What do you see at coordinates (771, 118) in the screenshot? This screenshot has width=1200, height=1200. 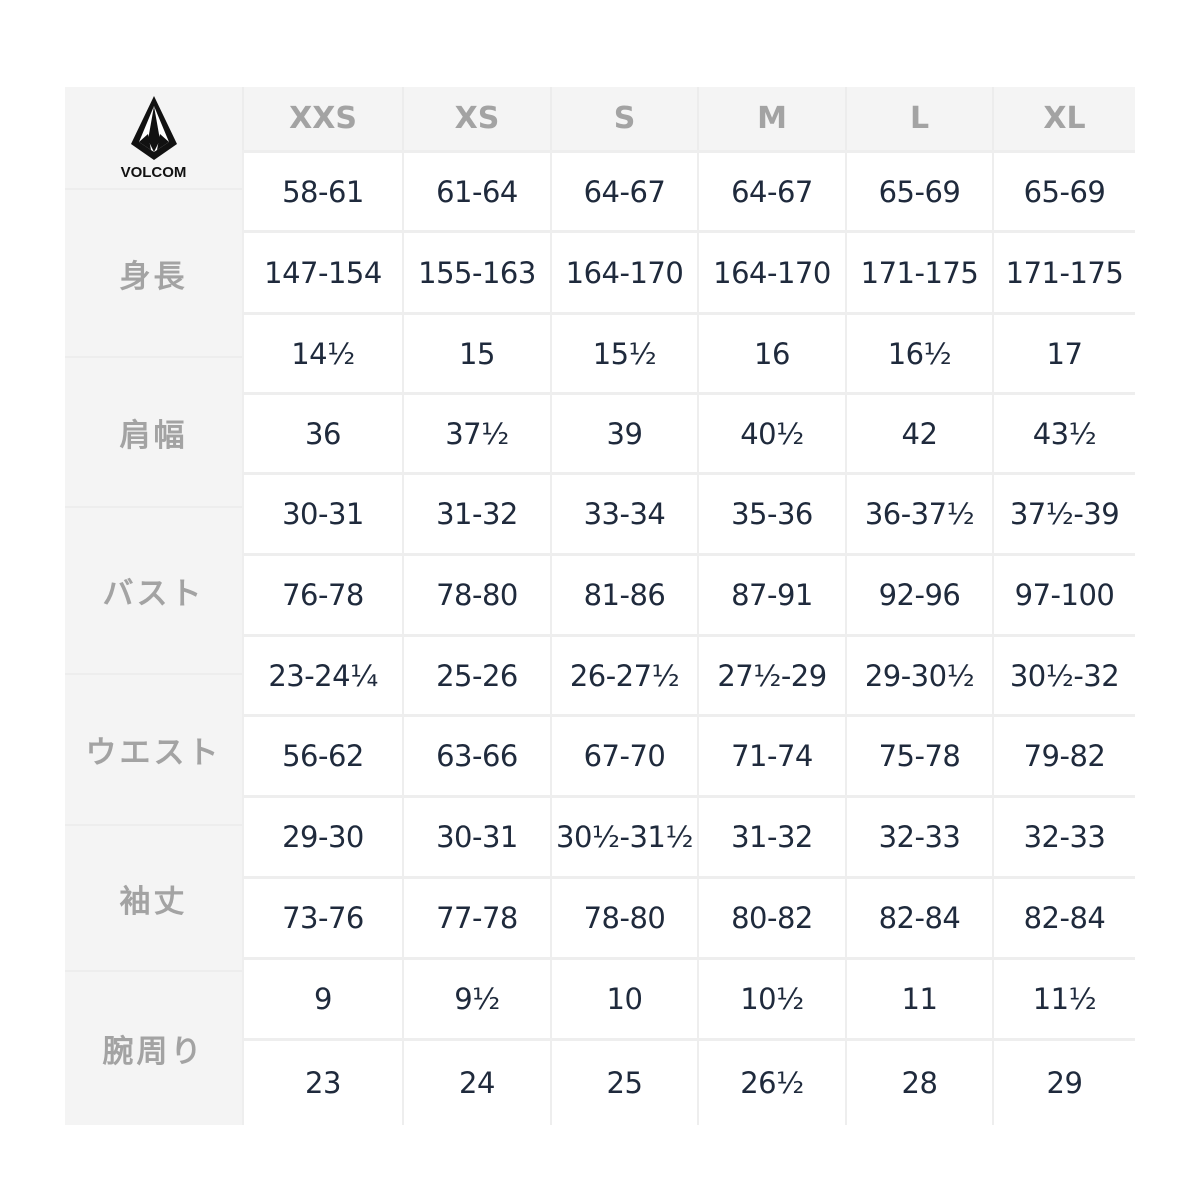 I see `size-header: M` at bounding box center [771, 118].